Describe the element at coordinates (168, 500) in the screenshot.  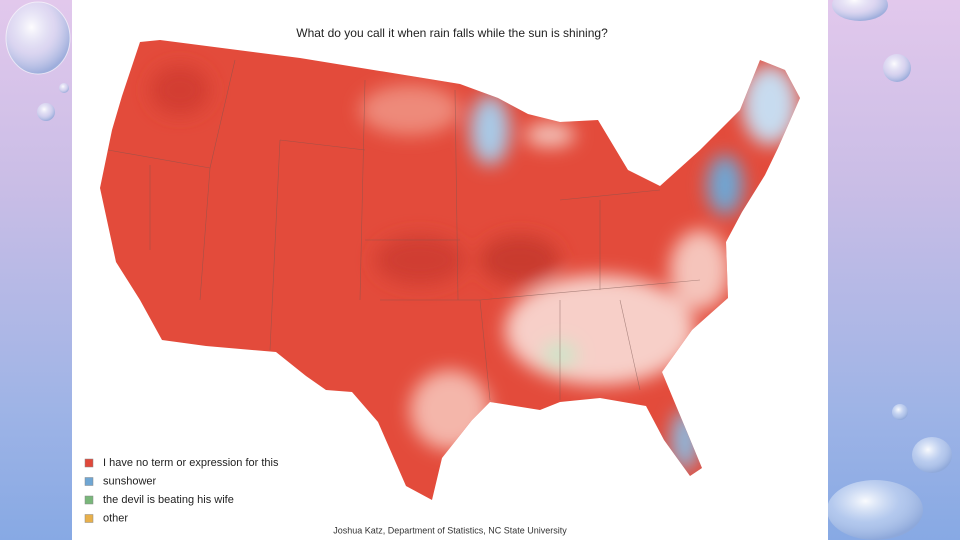
I see `legend-label: the devil is beating his wife` at that location.